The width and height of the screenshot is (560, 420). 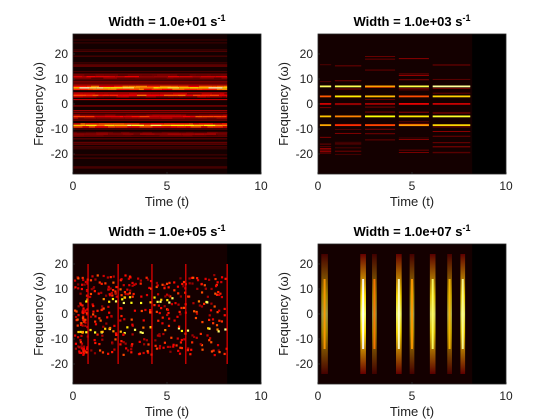 I want to click on y-tick-label: 20, so click(x=307, y=264).